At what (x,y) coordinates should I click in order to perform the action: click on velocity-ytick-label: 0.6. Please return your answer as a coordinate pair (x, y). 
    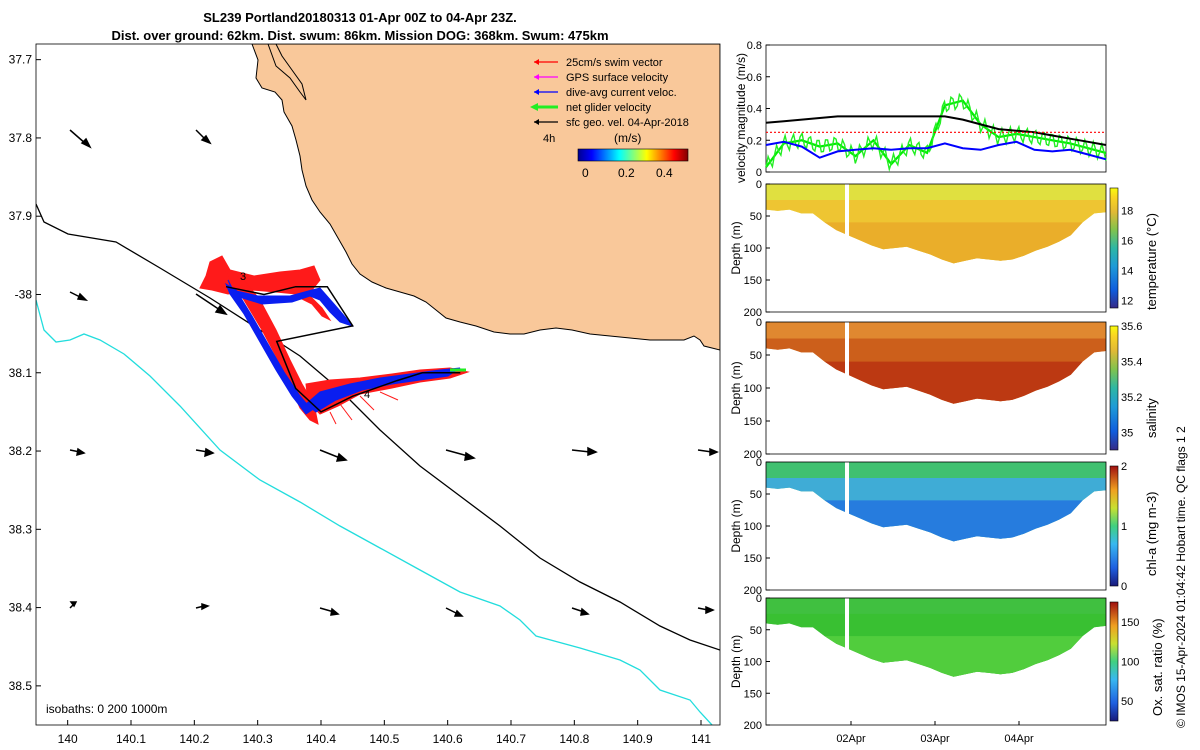
    Looking at the image, I should click on (754, 78).